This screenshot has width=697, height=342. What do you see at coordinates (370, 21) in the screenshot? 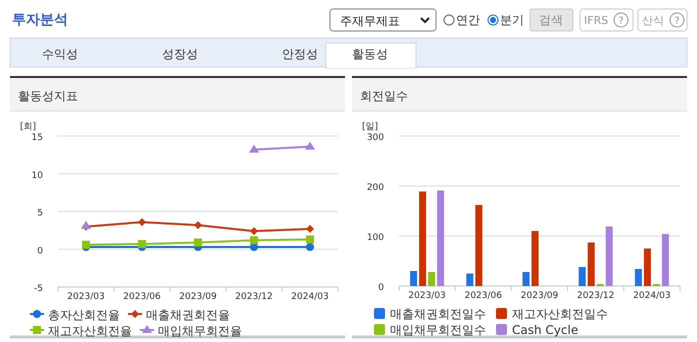
I see `text: 주재무제표` at bounding box center [370, 21].